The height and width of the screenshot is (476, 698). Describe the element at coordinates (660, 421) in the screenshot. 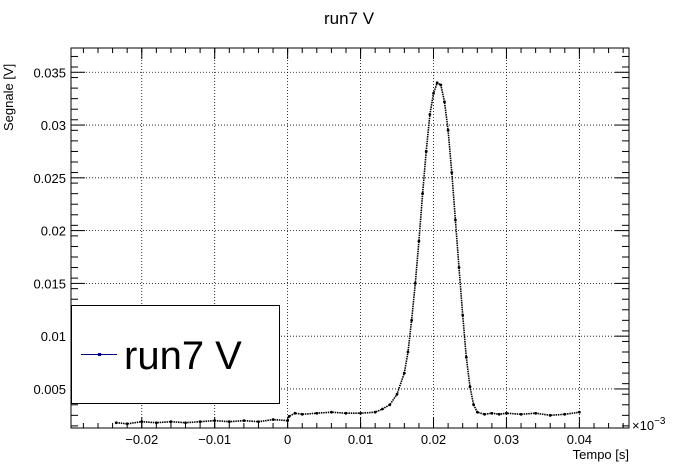

I see `x-exponent-power: −3` at that location.